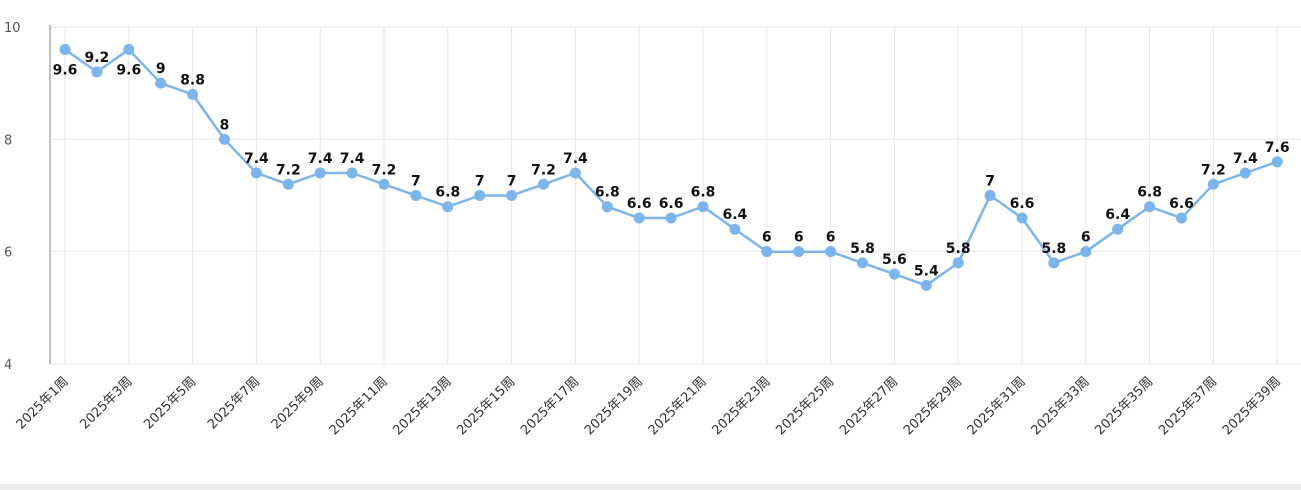 Image resolution: width=1301 pixels, height=490 pixels. Describe the element at coordinates (1117, 215) in the screenshot. I see `data-label: 6.4` at that location.